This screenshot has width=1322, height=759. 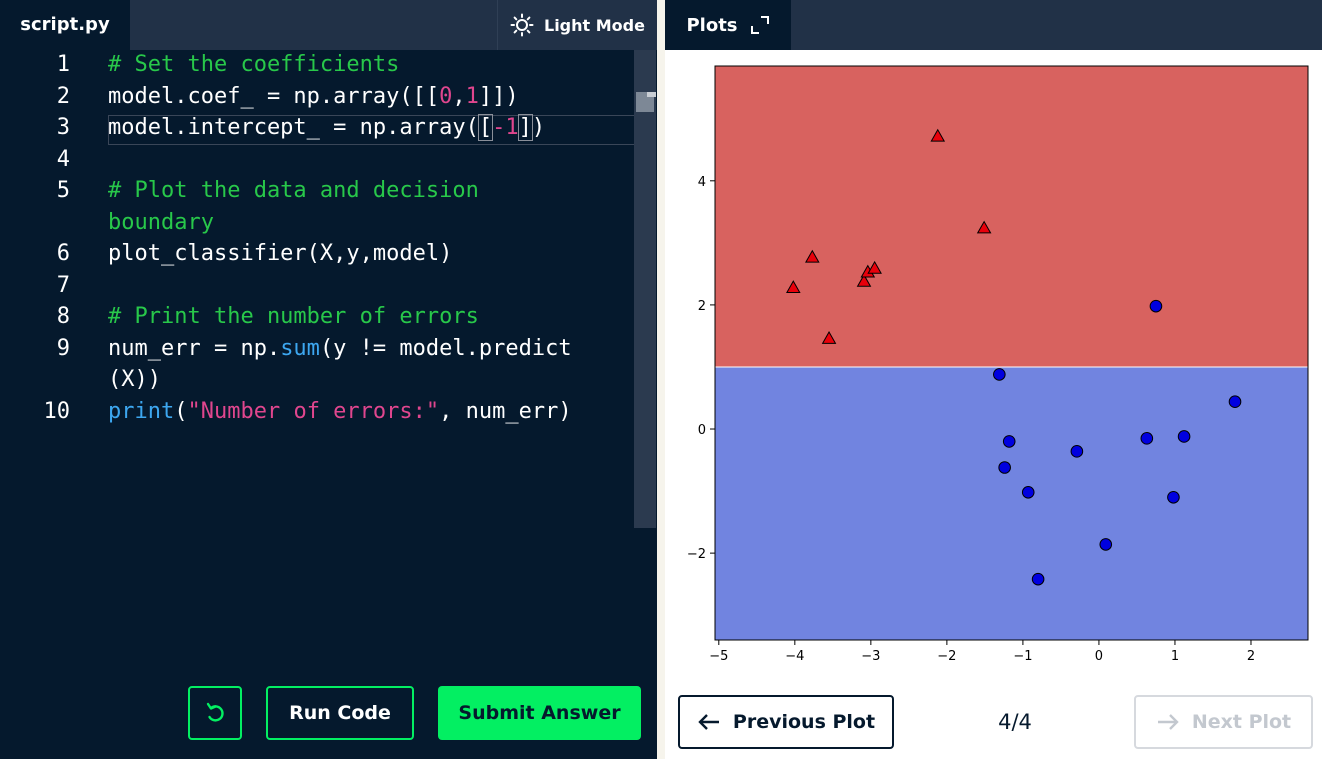 I want to click on reset-code-button, so click(x=215, y=713).